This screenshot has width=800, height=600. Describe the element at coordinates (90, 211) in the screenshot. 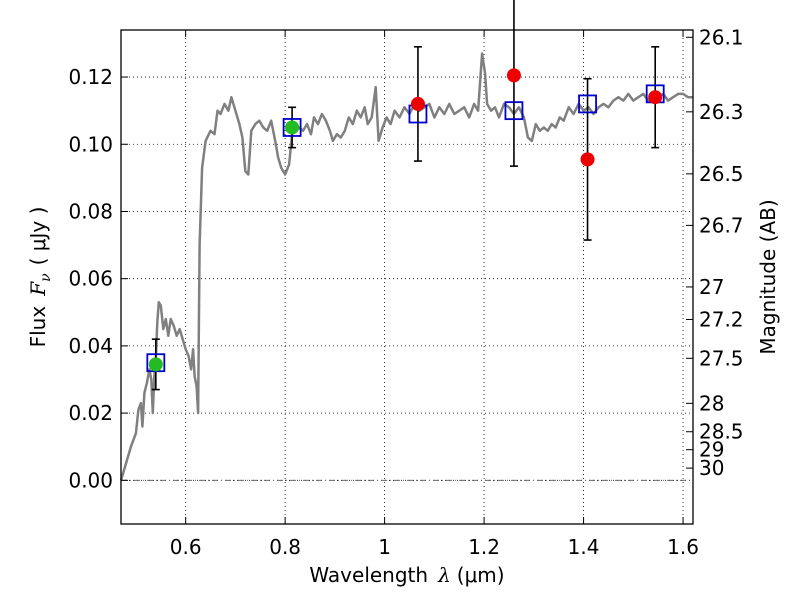

I see `y-tick-label: 0.08` at that location.